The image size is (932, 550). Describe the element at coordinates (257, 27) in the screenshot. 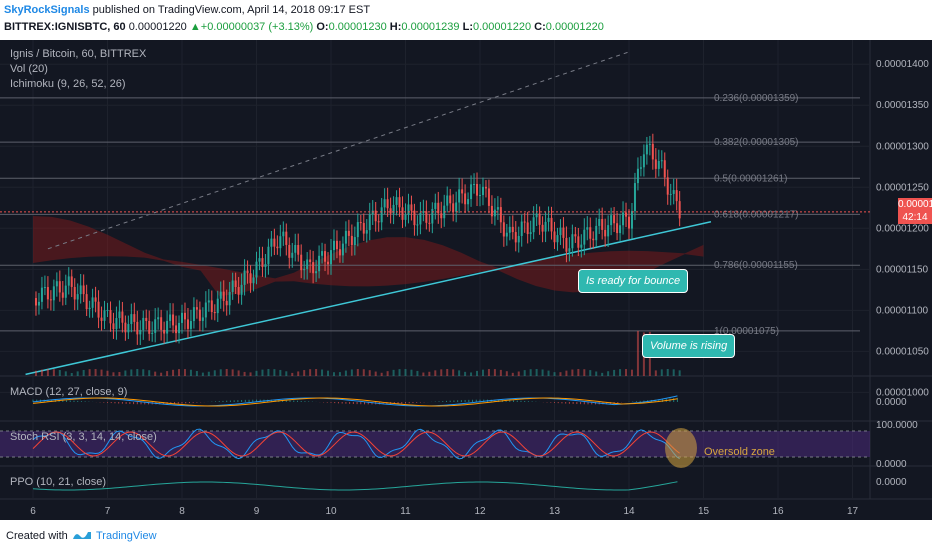

I see `change-value: +0.00000037 (+3.13%)` at that location.